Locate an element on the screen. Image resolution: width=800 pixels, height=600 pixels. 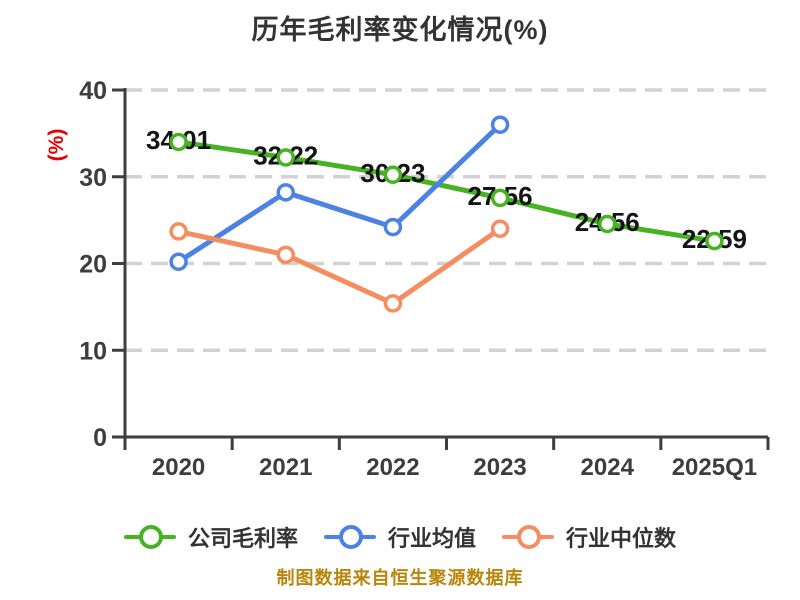
x-tick-label: 2020 is located at coordinates (178, 467).